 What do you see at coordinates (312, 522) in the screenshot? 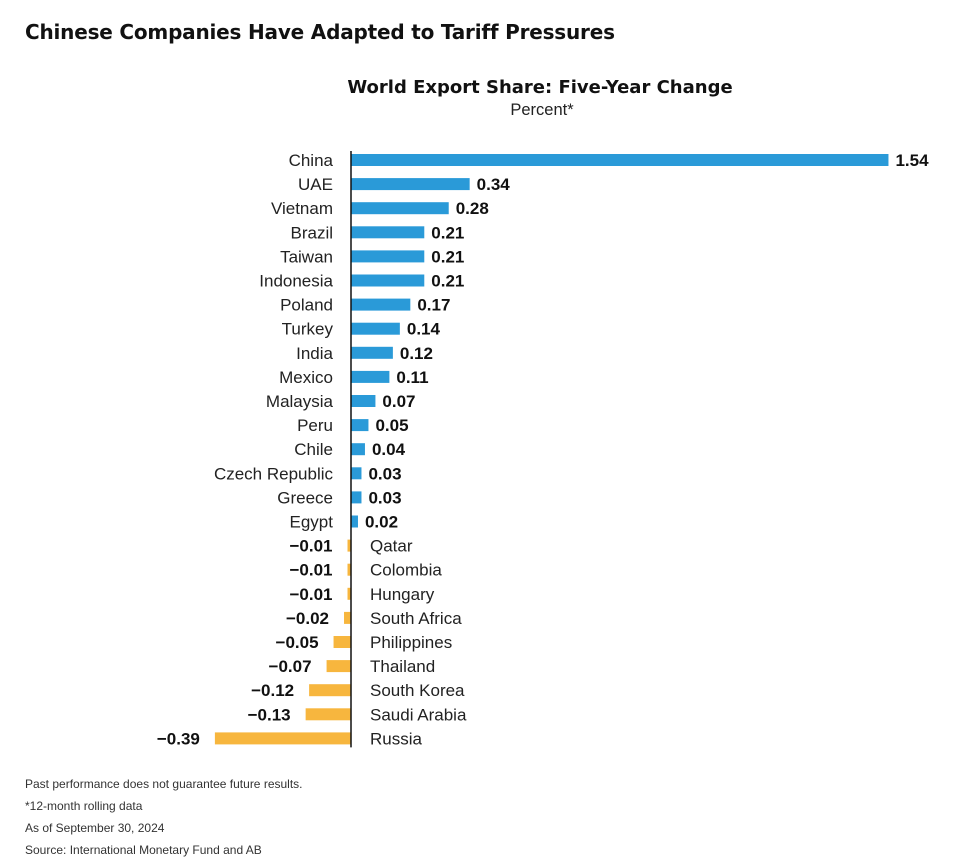
I see `category-label-egypt: Egypt` at bounding box center [312, 522].